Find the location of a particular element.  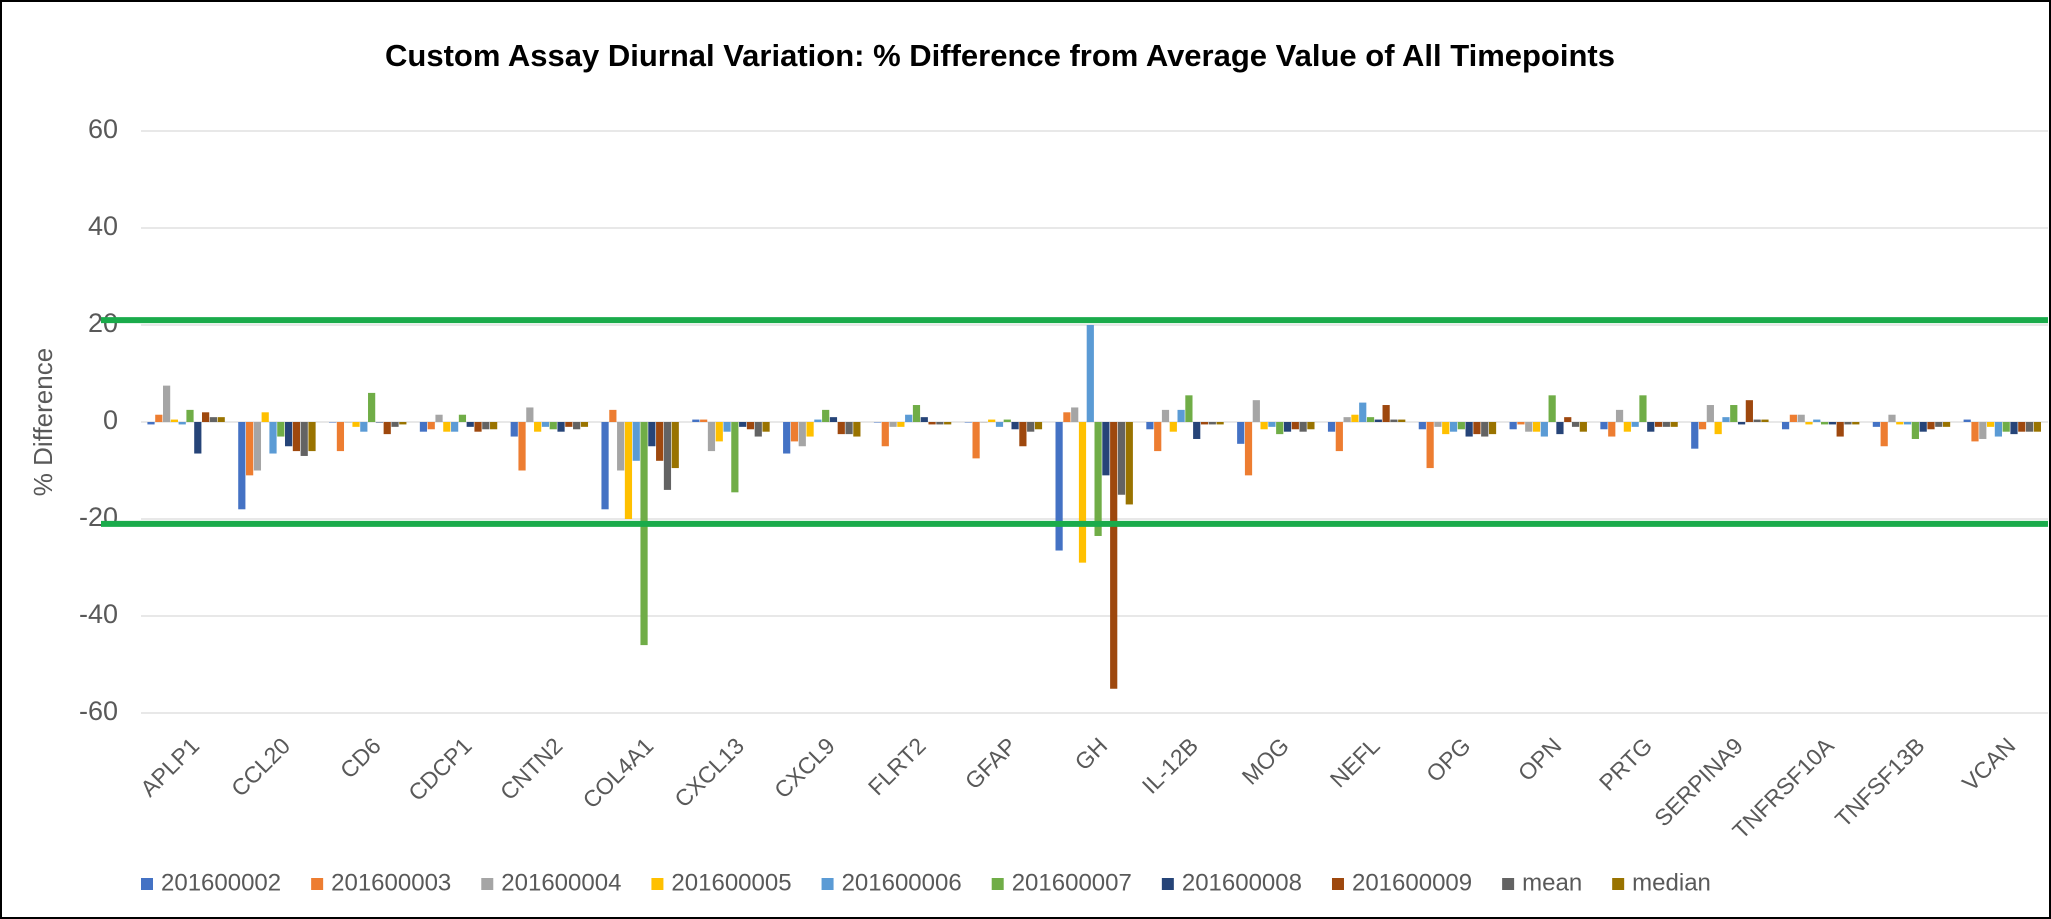

legend-label: 201600006 is located at coordinates (902, 882).